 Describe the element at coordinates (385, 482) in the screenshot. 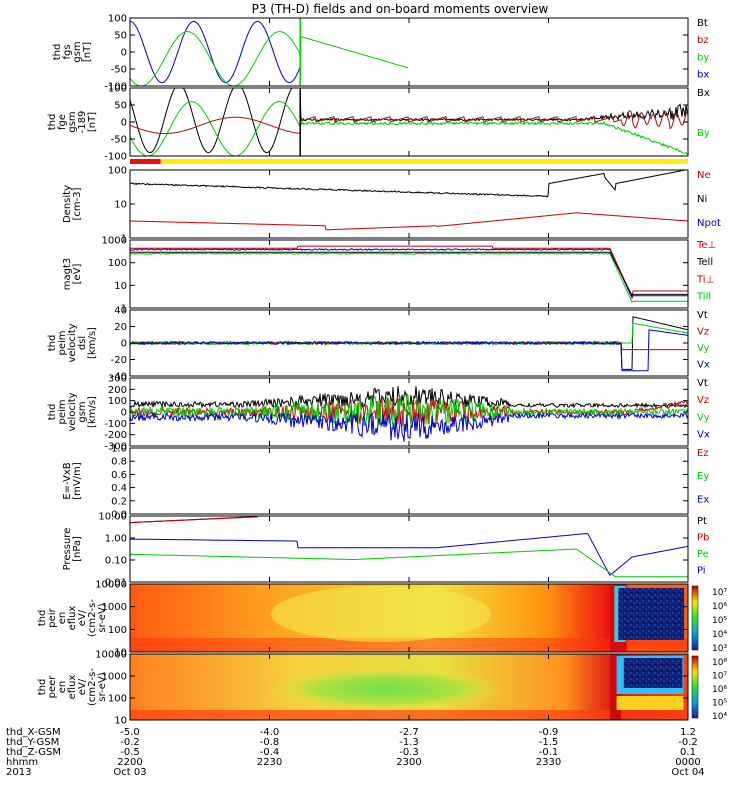

I see `panel-efield: 1.0 0.8 0.6 0.4 0.2 0.0 E=-VxB [mV/m] Ez Ey Ex` at that location.